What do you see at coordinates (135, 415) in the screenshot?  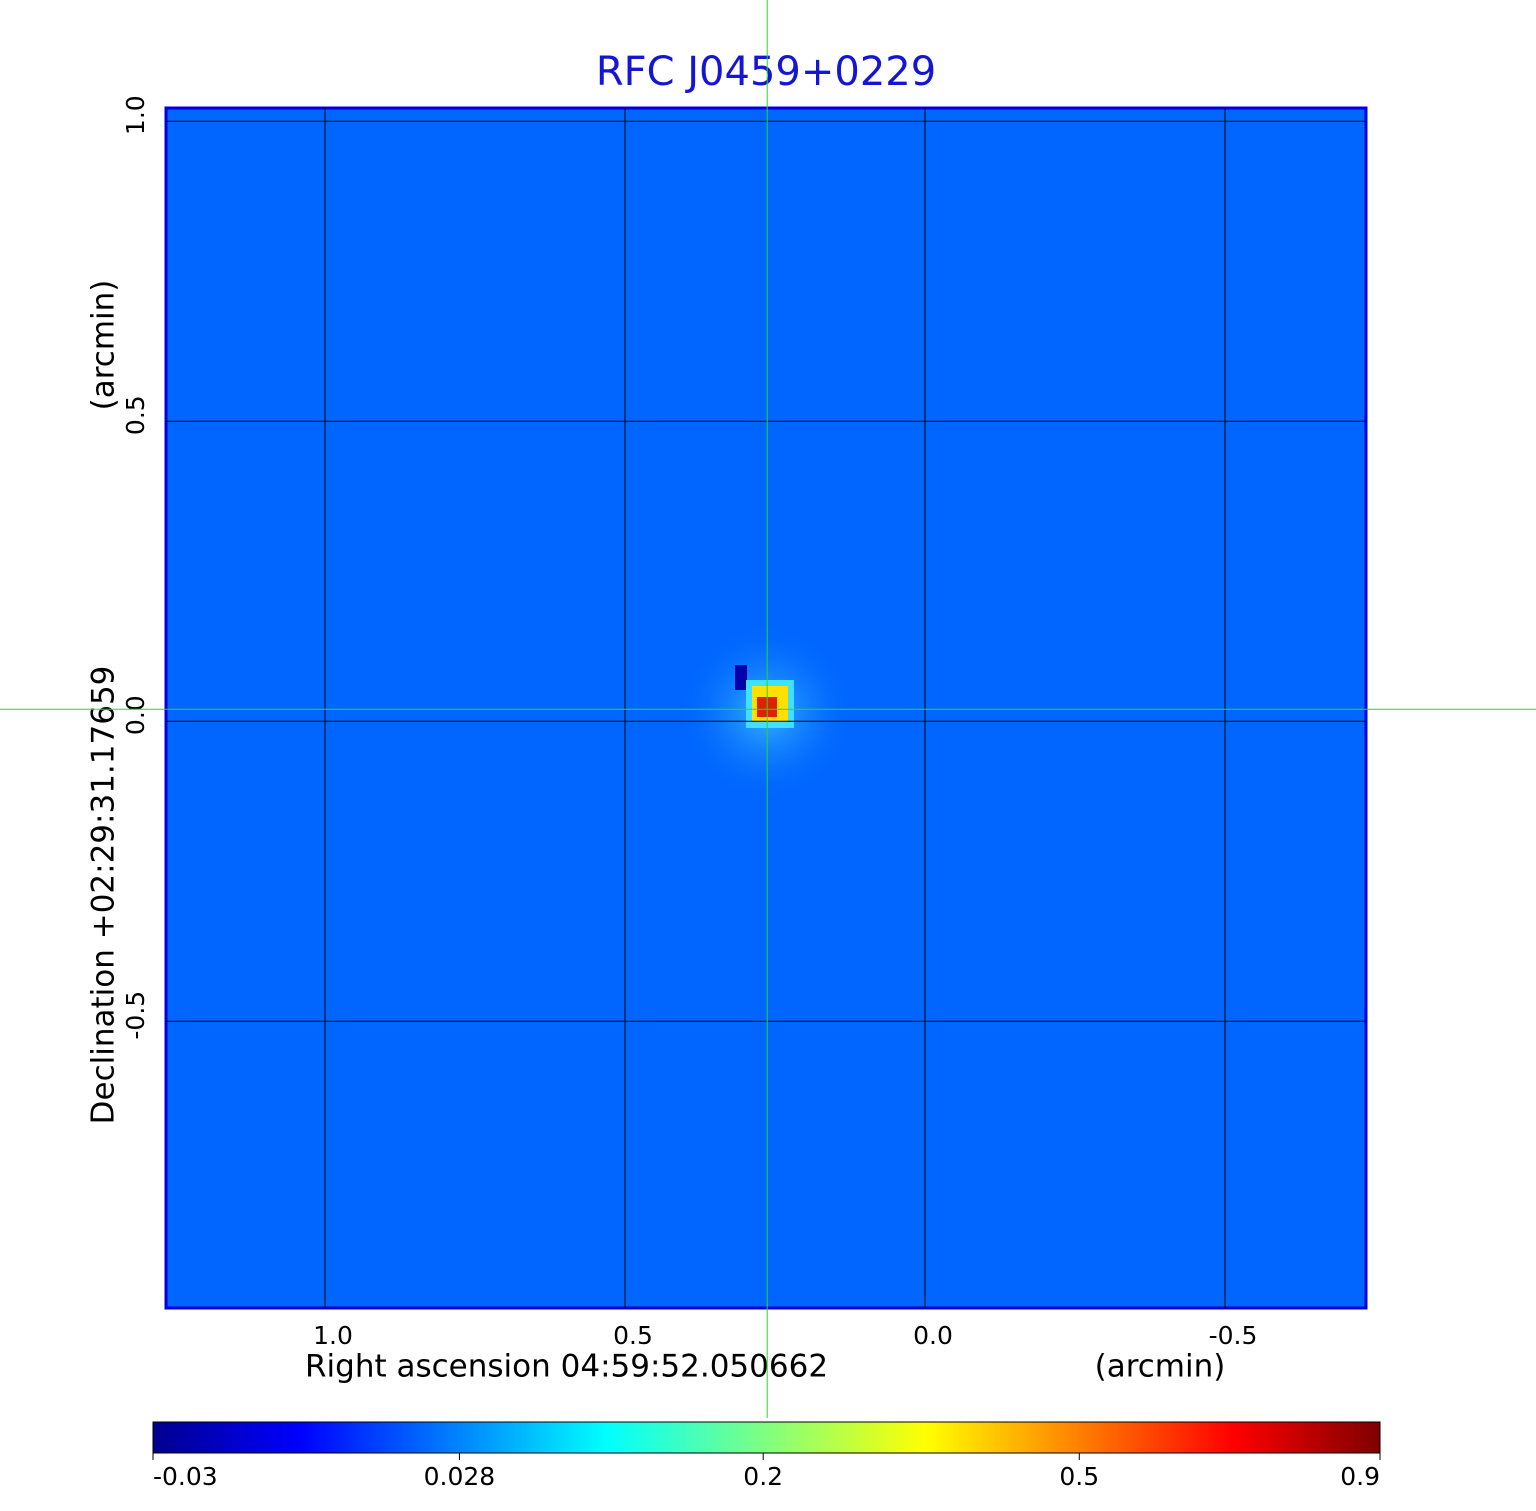 I see `y-tick-label: 0.5` at bounding box center [135, 415].